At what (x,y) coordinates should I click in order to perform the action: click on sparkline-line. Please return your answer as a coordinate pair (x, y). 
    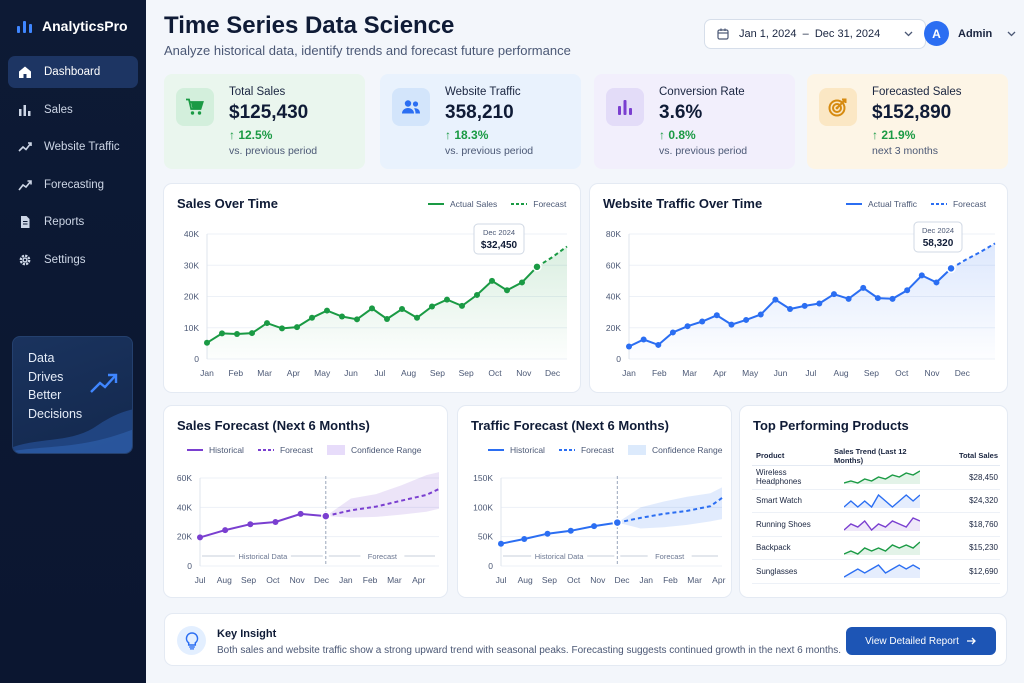
    Looking at the image, I should click on (882, 524).